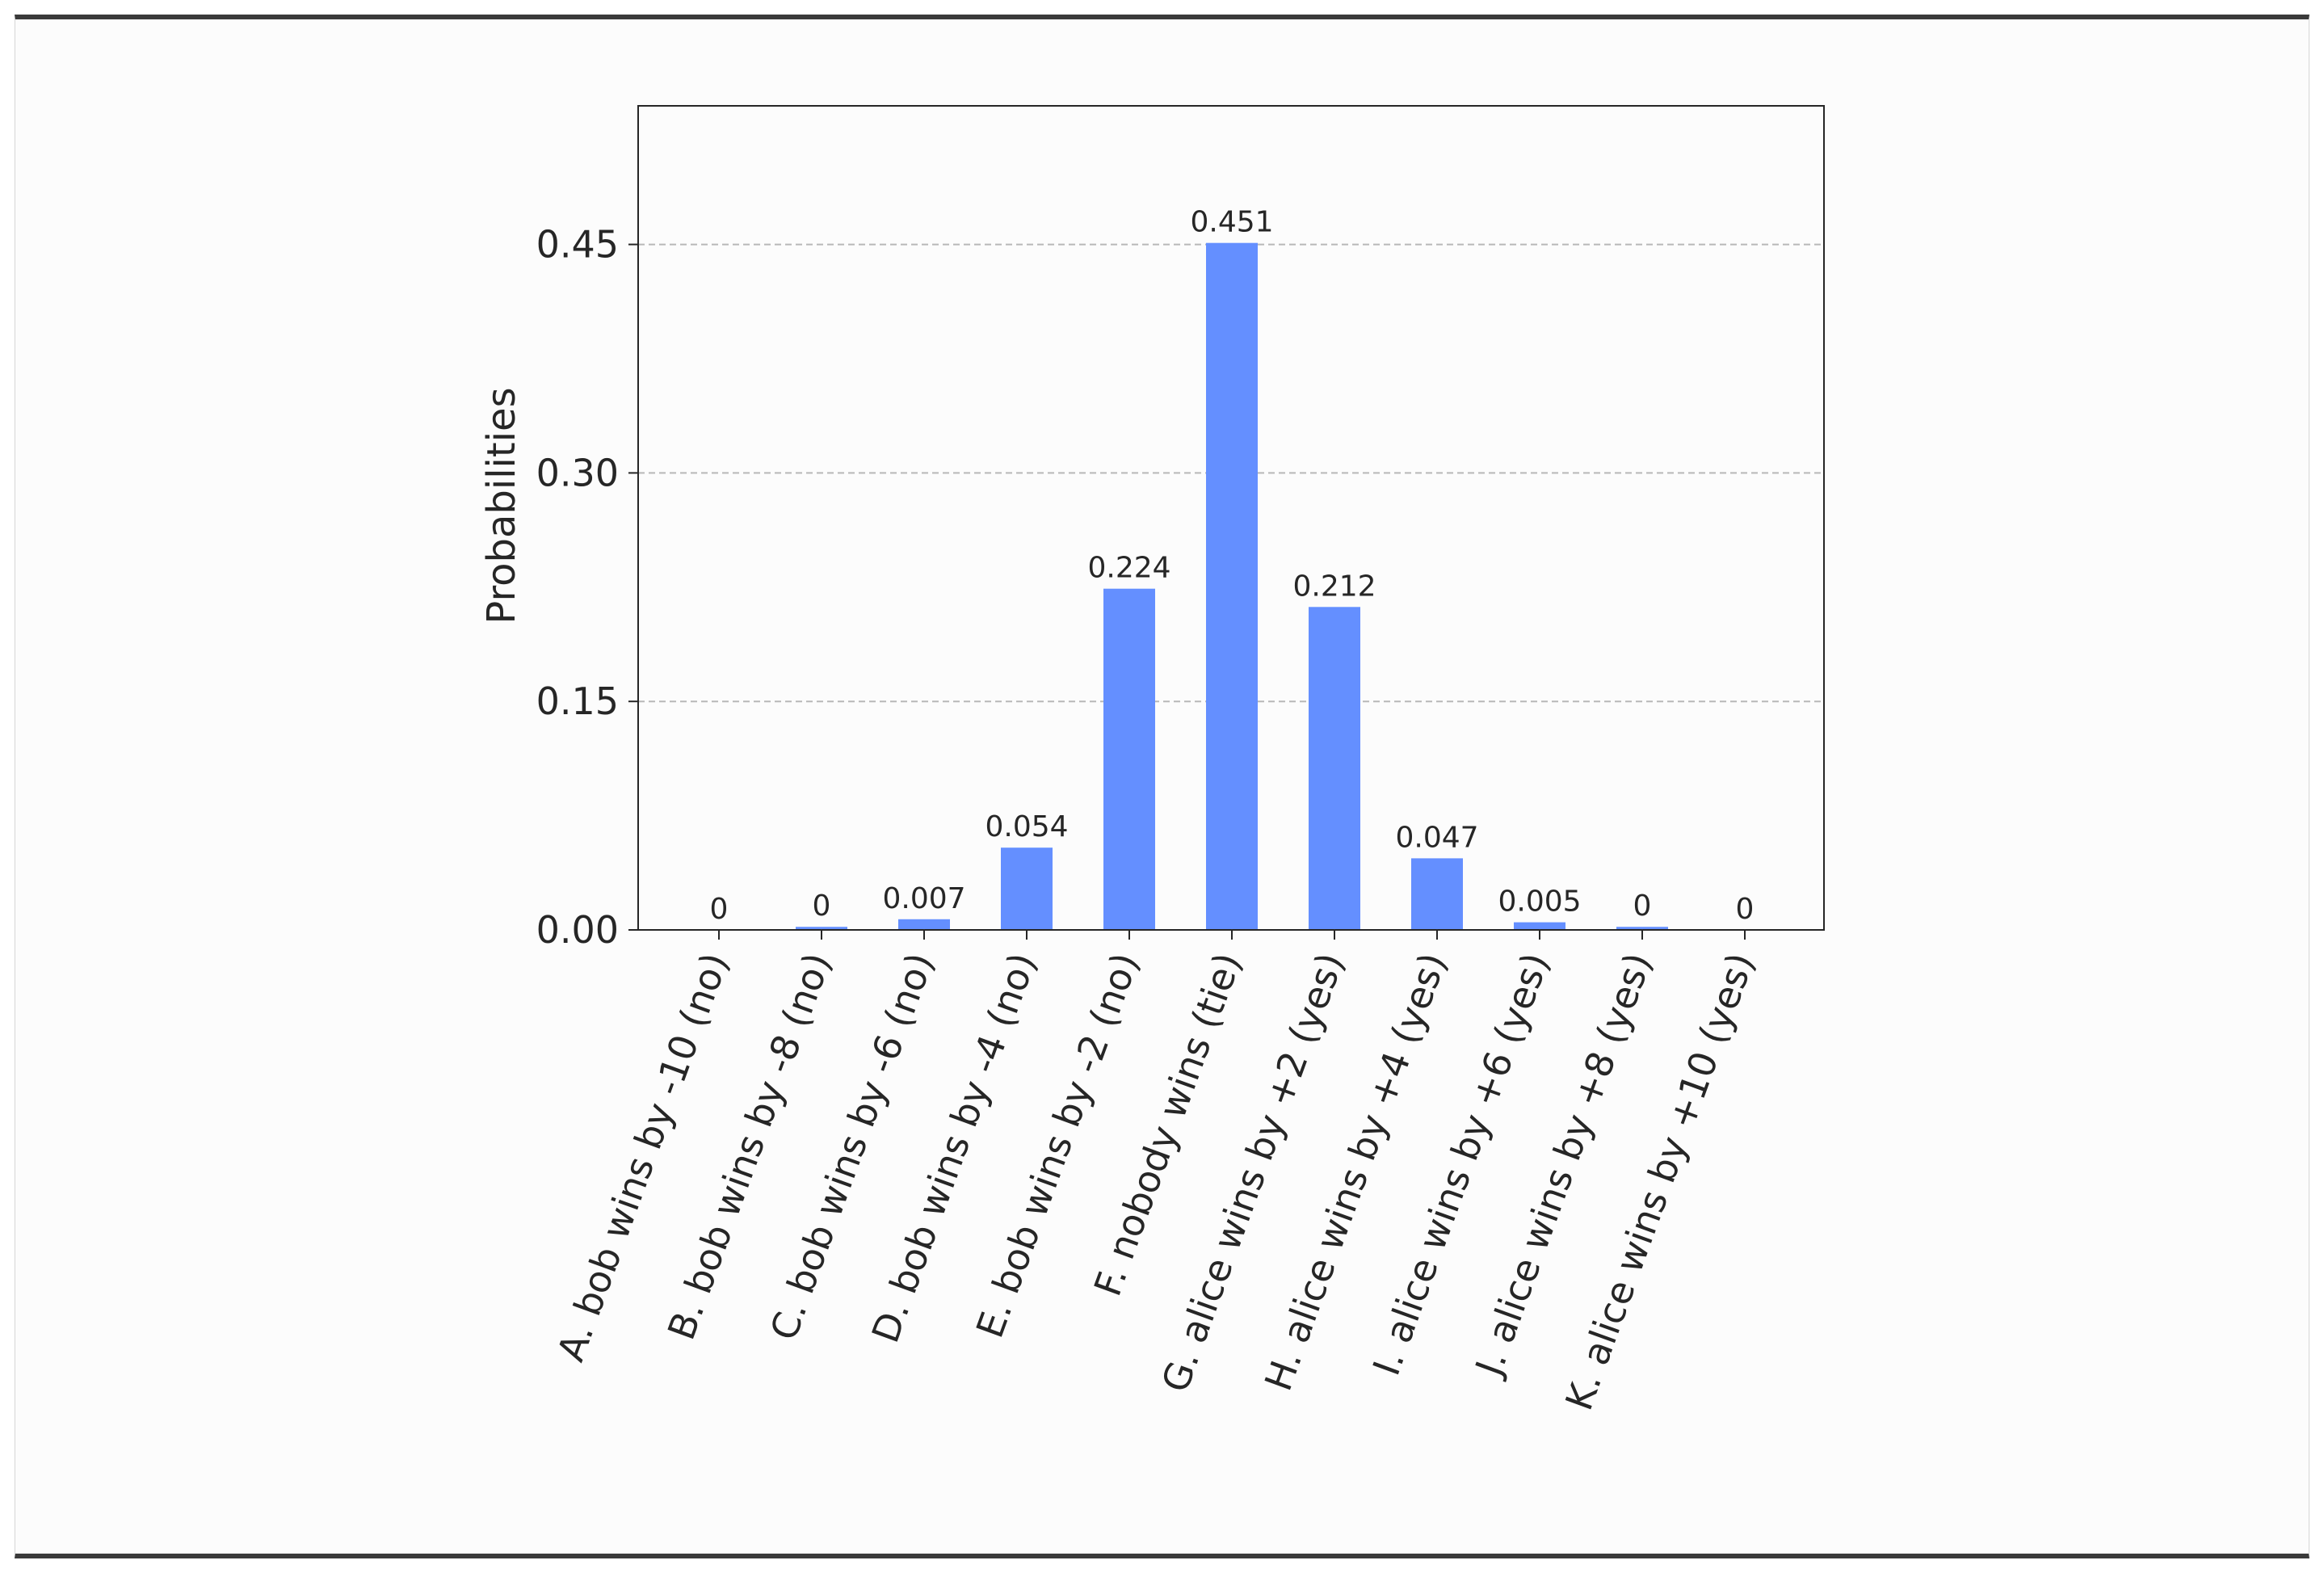  What do you see at coordinates (1253, 1172) in the screenshot?
I see `x-tick-label: G. alice wins by +2 (yes)` at bounding box center [1253, 1172].